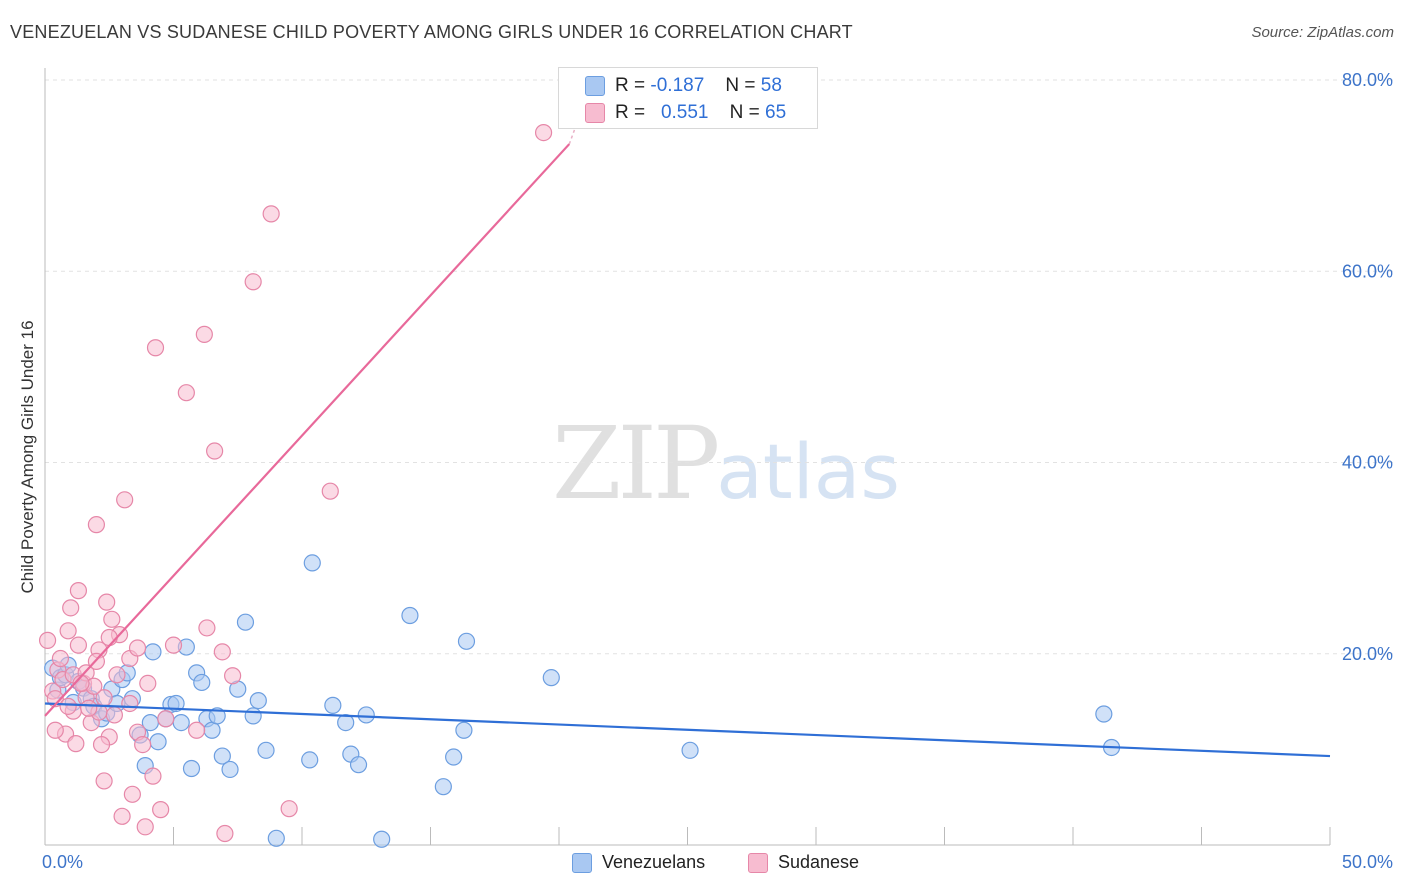  What do you see at coordinates (808, 471) in the screenshot?
I see `watermark-atlas: atlas` at bounding box center [808, 471].